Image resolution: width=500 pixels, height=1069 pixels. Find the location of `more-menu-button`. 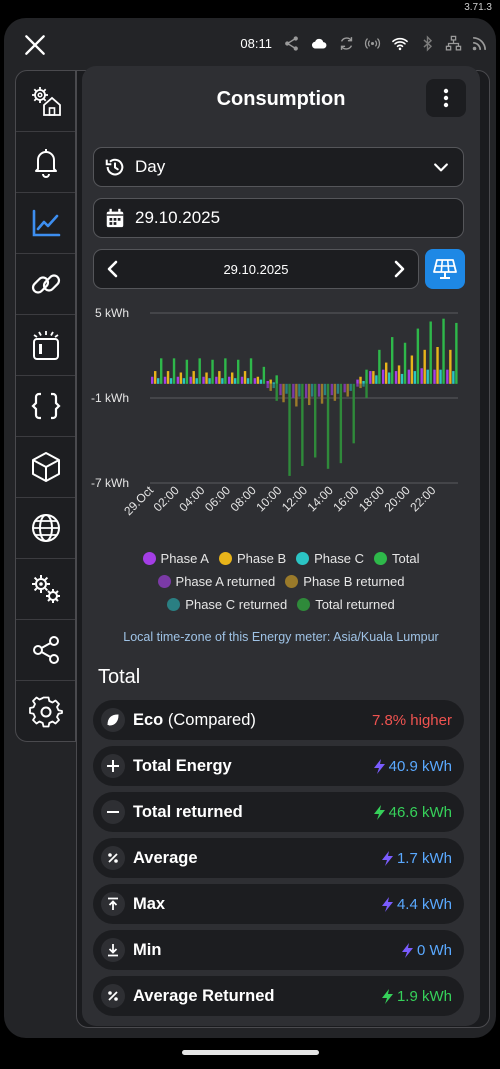

more-menu-button is located at coordinates (446, 98).